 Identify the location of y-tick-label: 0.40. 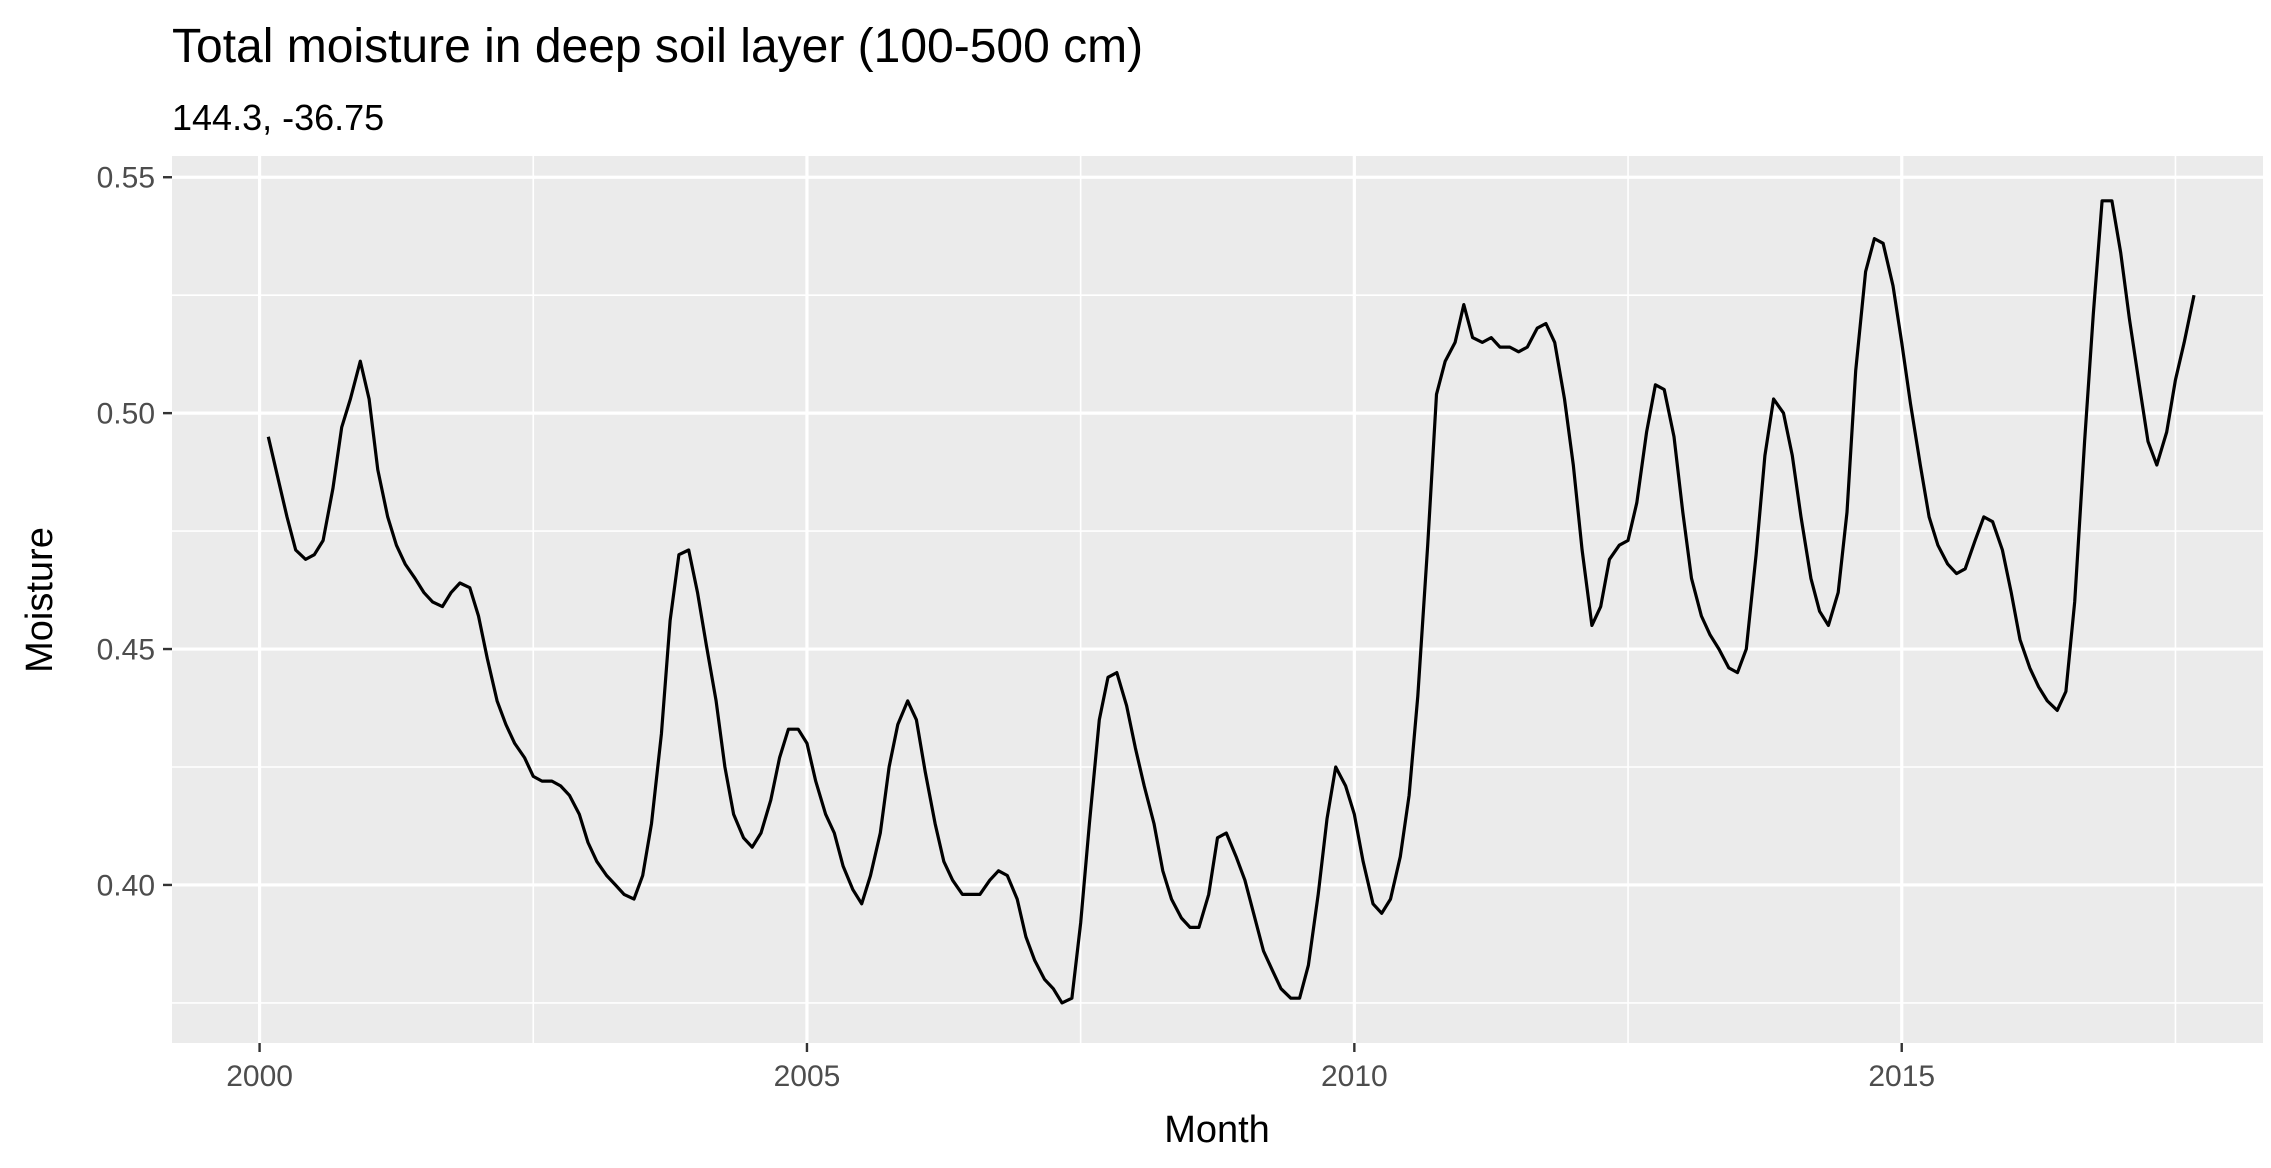
(126, 885).